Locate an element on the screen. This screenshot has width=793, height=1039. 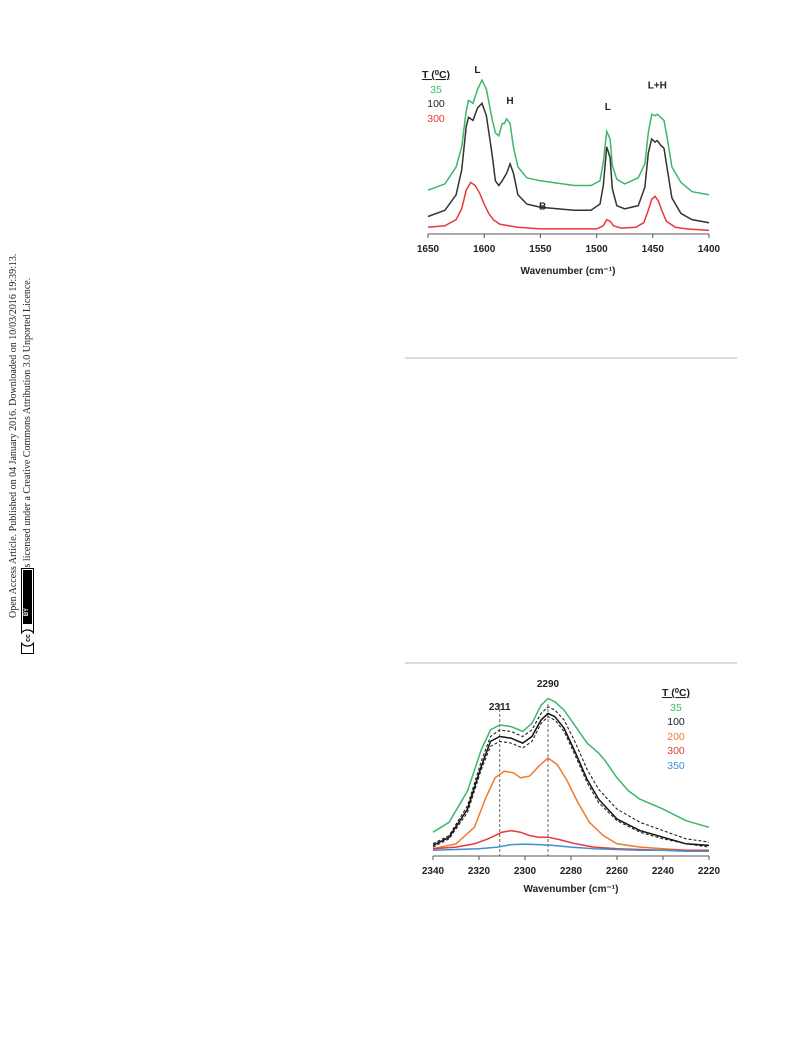
by-mark: BY is located at coordinates (27, 612).